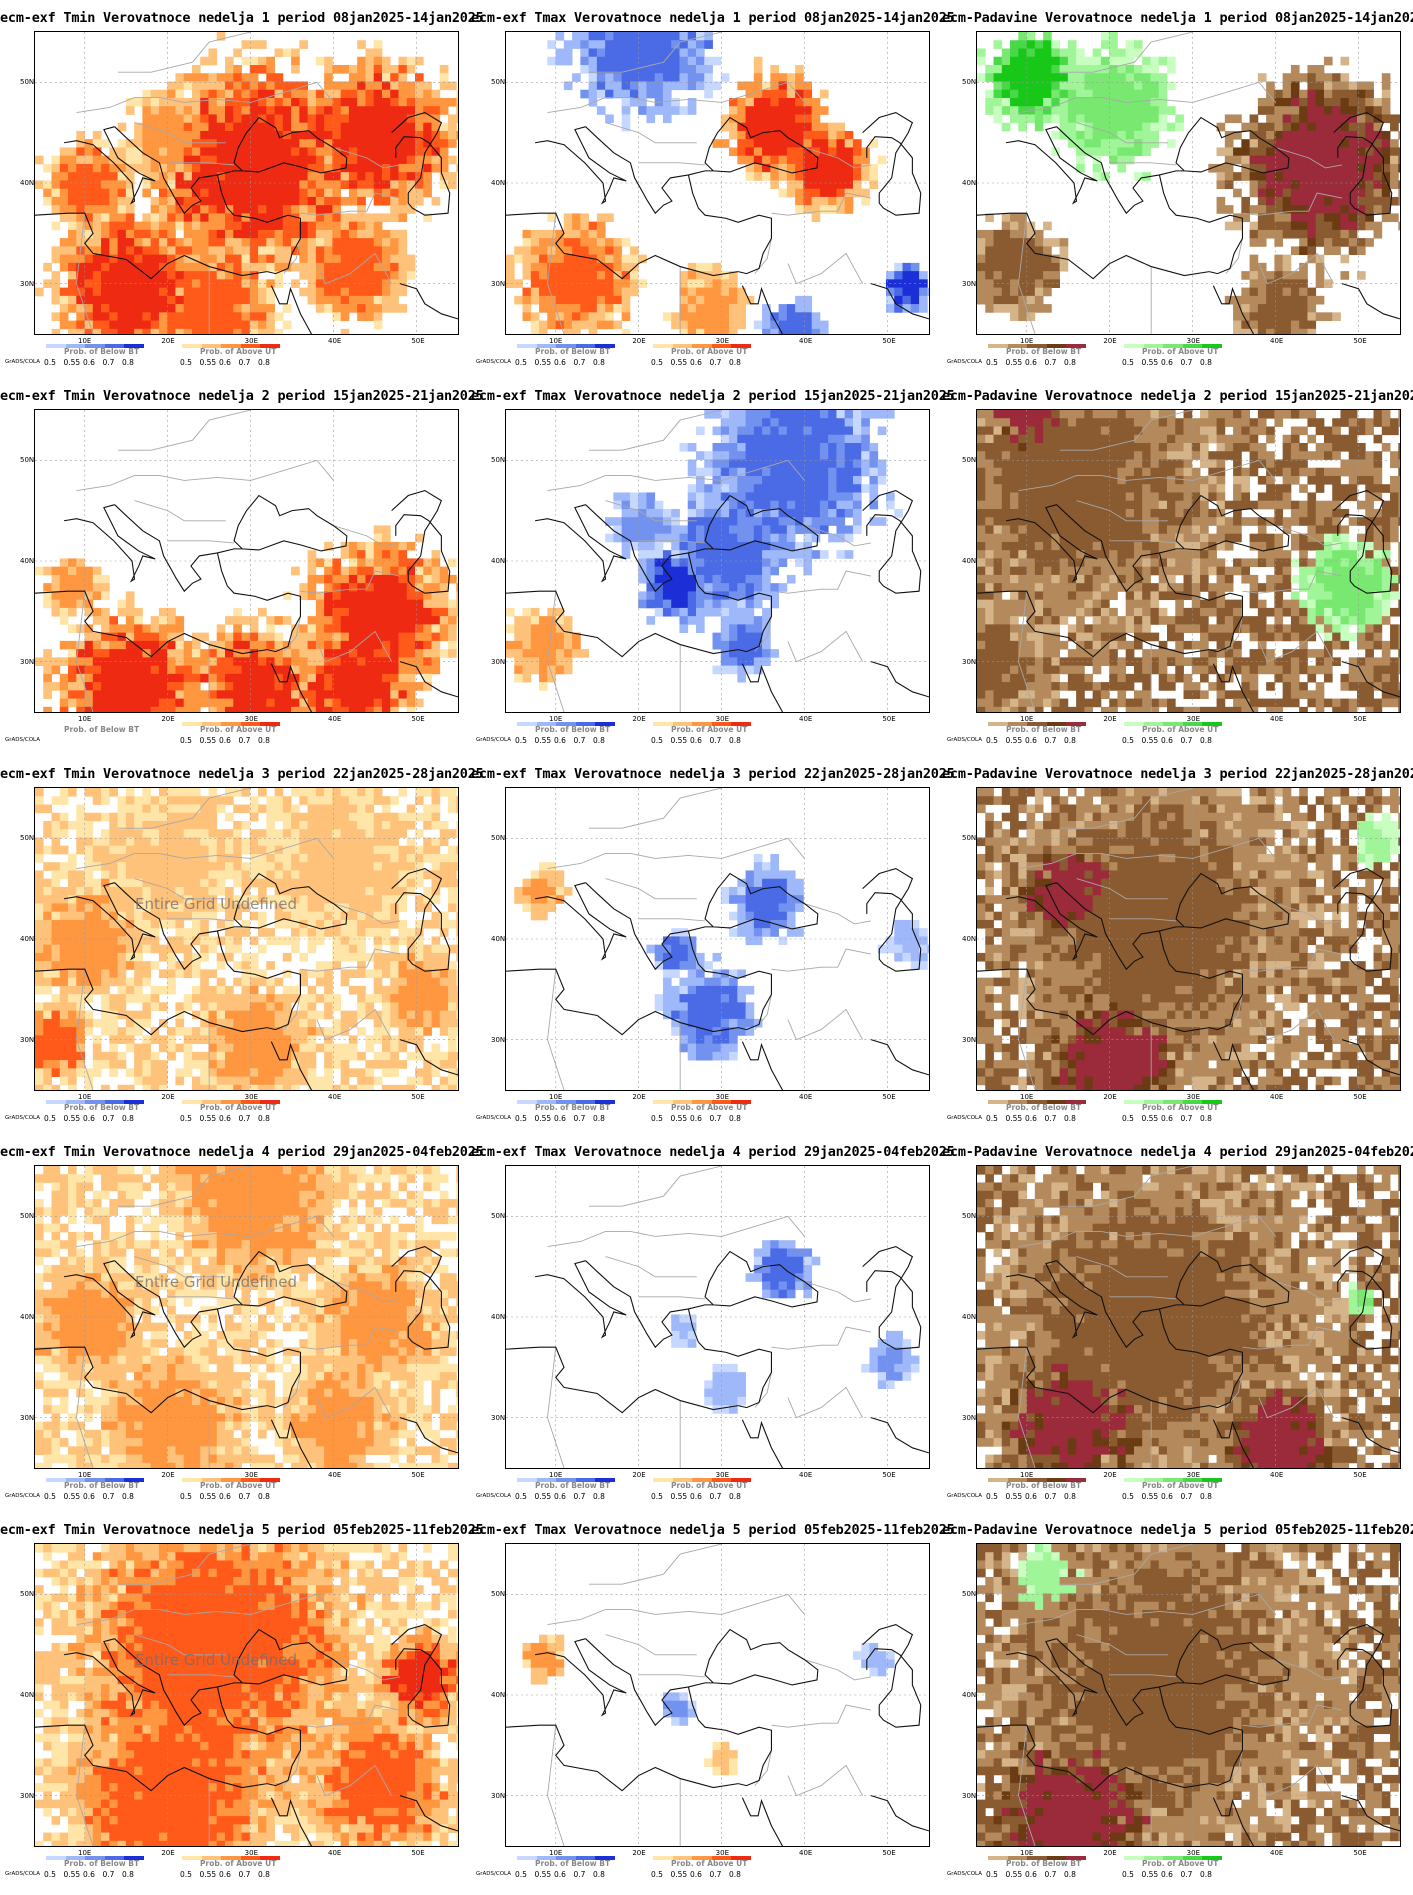  Describe the element at coordinates (246, 939) in the screenshot. I see `probability-map: Entire Grid Undefined` at that location.